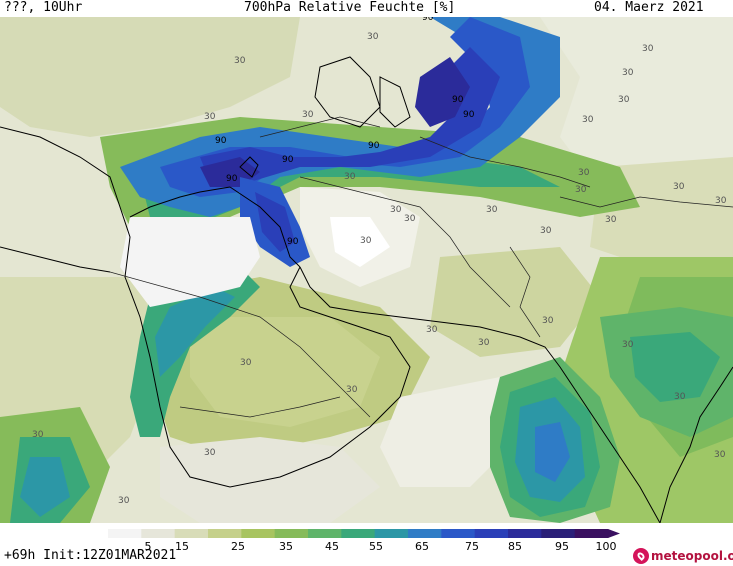 The height and width of the screenshot is (566, 733). Describe the element at coordinates (286, 546) in the screenshot. I see `colorbar-tick-label: 35` at that location.